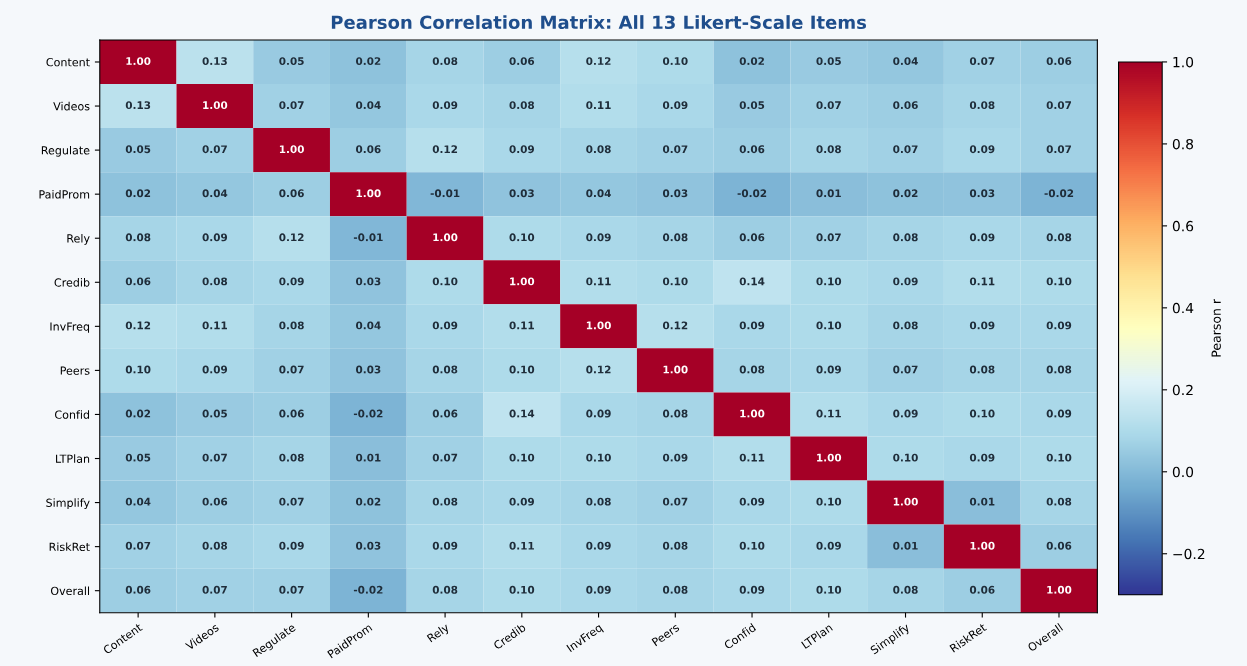 Image resolution: width=1247 pixels, height=666 pixels. What do you see at coordinates (69, 591) in the screenshot?
I see `y-tick-label: Overall` at bounding box center [69, 591].